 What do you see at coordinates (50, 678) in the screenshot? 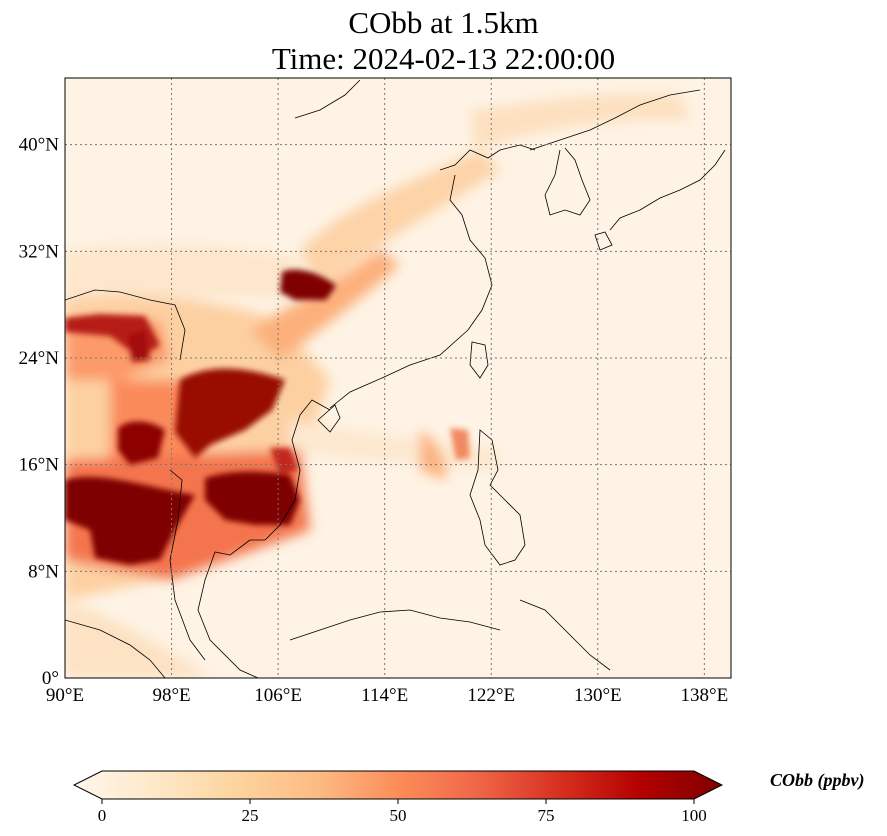
I see `lat-tick-label: 0°` at bounding box center [50, 678].